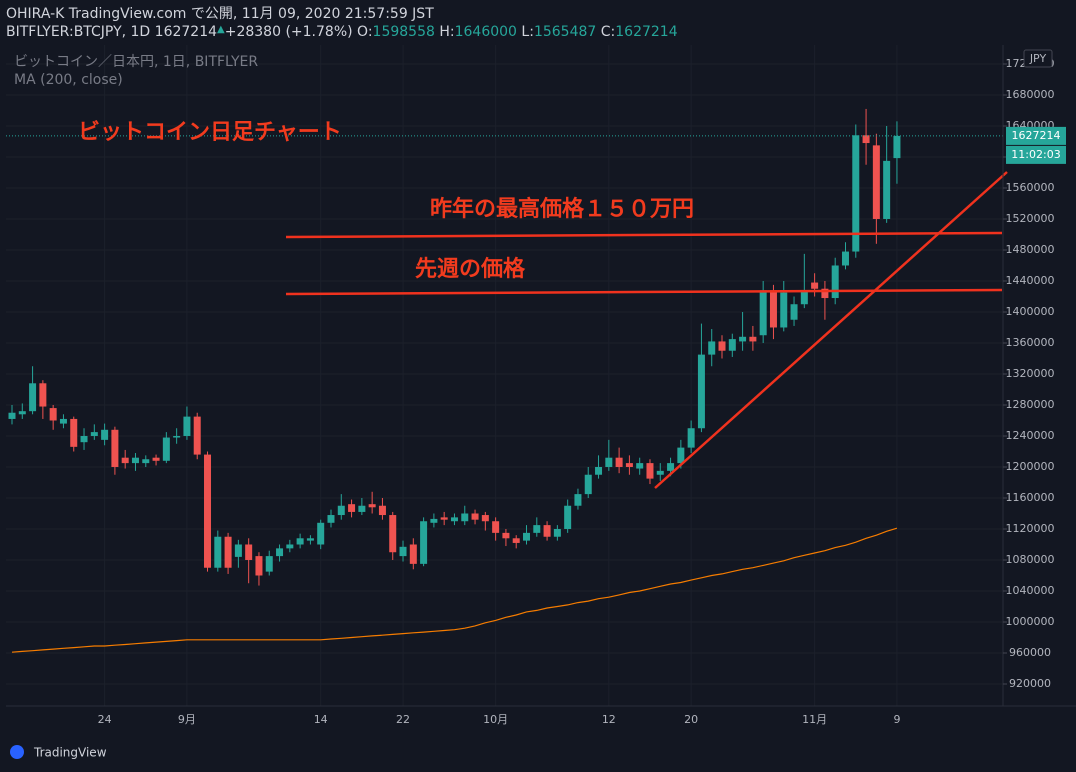 The image size is (1076, 772). What do you see at coordinates (1030, 373) in the screenshot?
I see `y-tick-label: 1320000` at bounding box center [1030, 373].